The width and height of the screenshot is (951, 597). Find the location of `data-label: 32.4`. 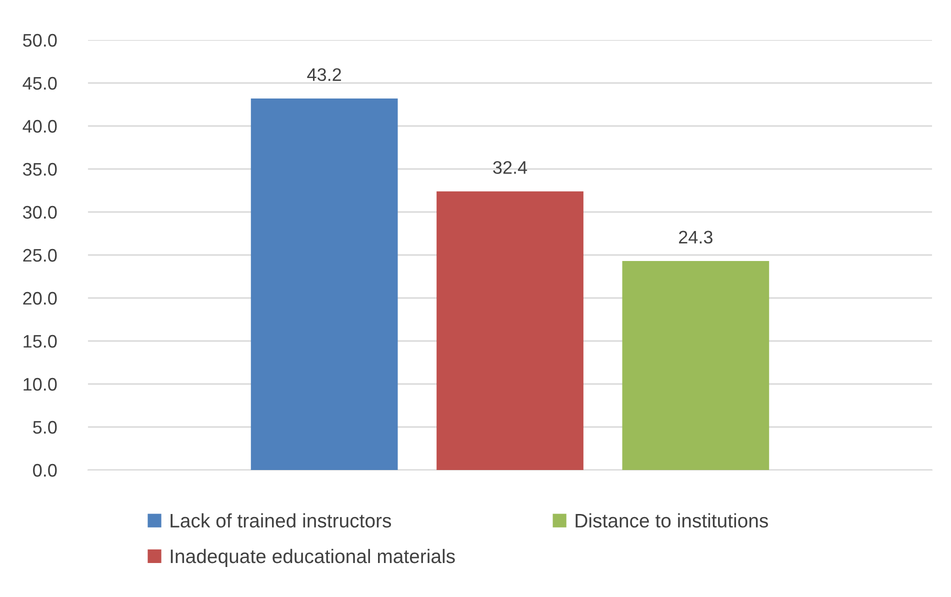

data-label: 32.4 is located at coordinates (510, 167).